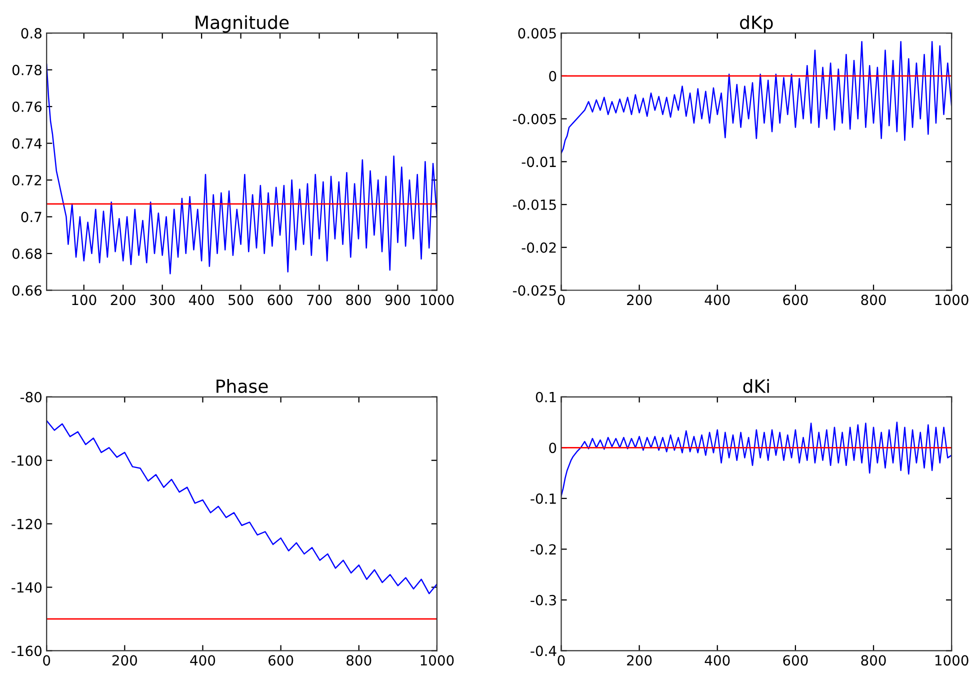 The height and width of the screenshot is (675, 971). I want to click on y-tick-label: -0.01, so click(539, 162).